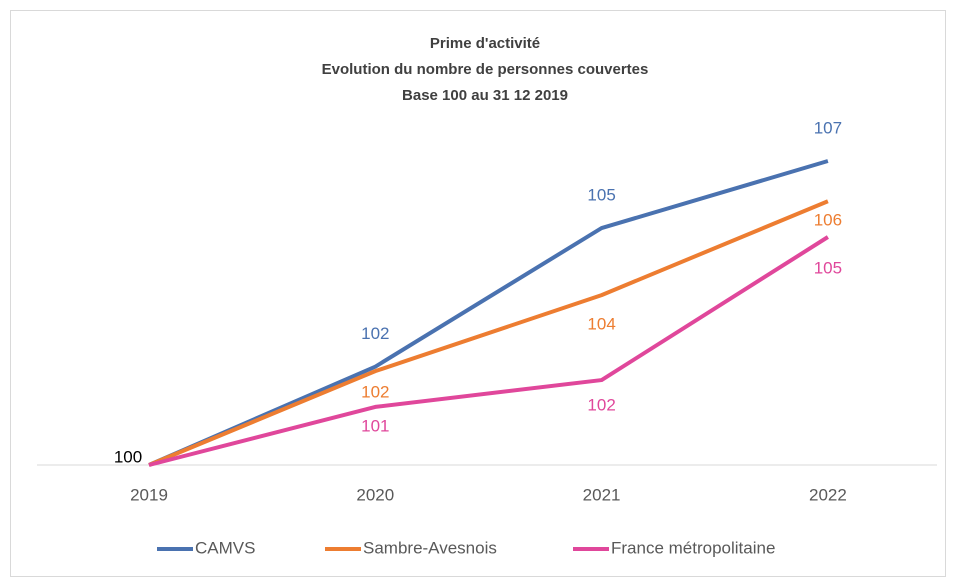 The image size is (956, 583). I want to click on data-label: 101, so click(375, 425).